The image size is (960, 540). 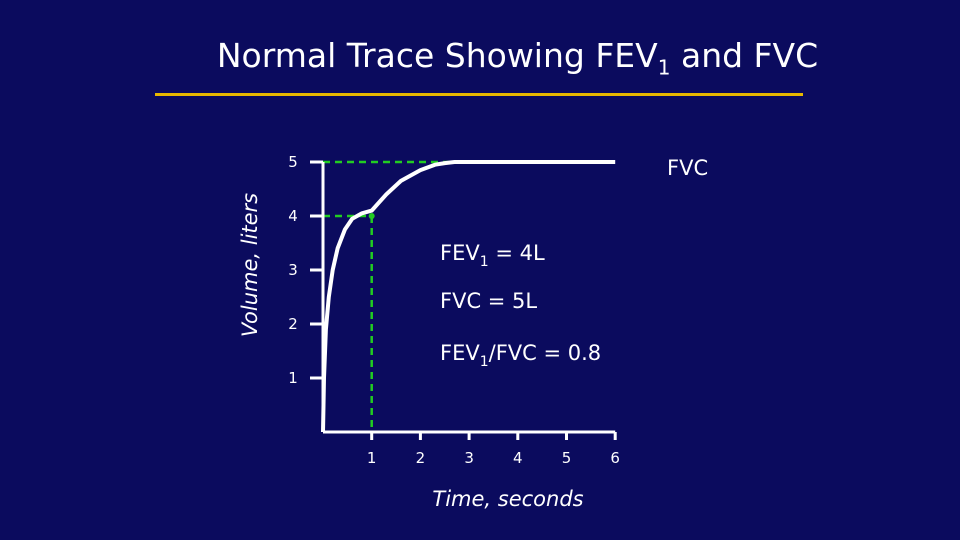 I want to click on y-tick-label: 1, so click(x=293, y=378).